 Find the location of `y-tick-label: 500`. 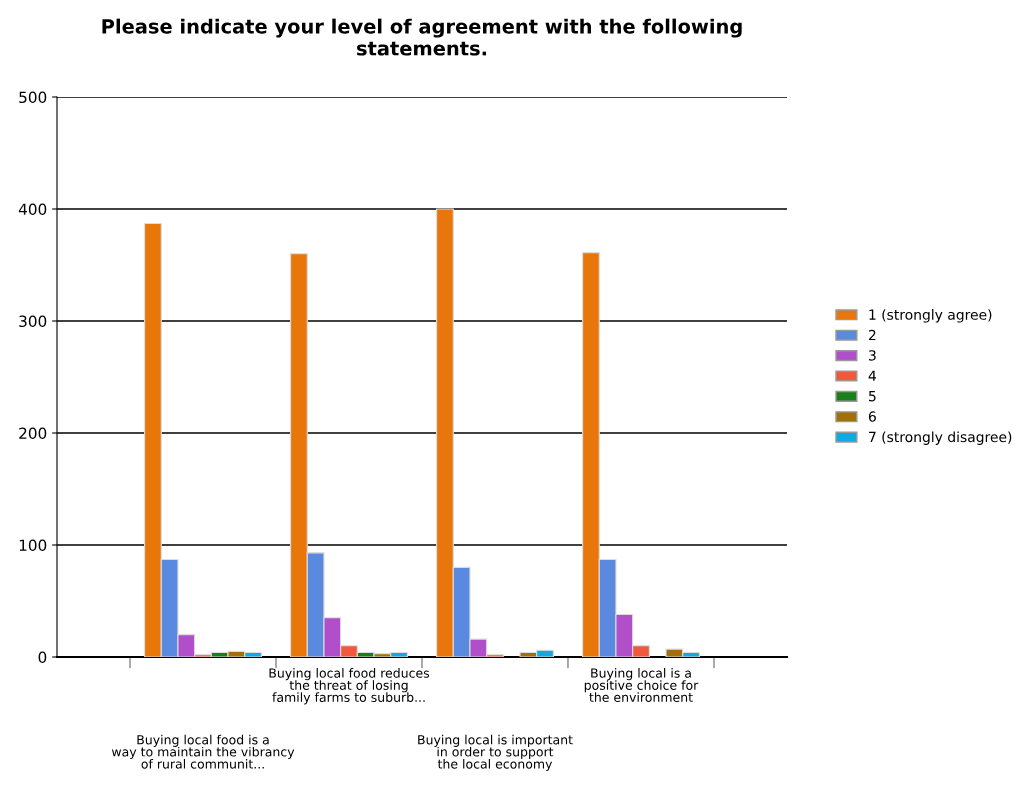

y-tick-label: 500 is located at coordinates (33, 97).